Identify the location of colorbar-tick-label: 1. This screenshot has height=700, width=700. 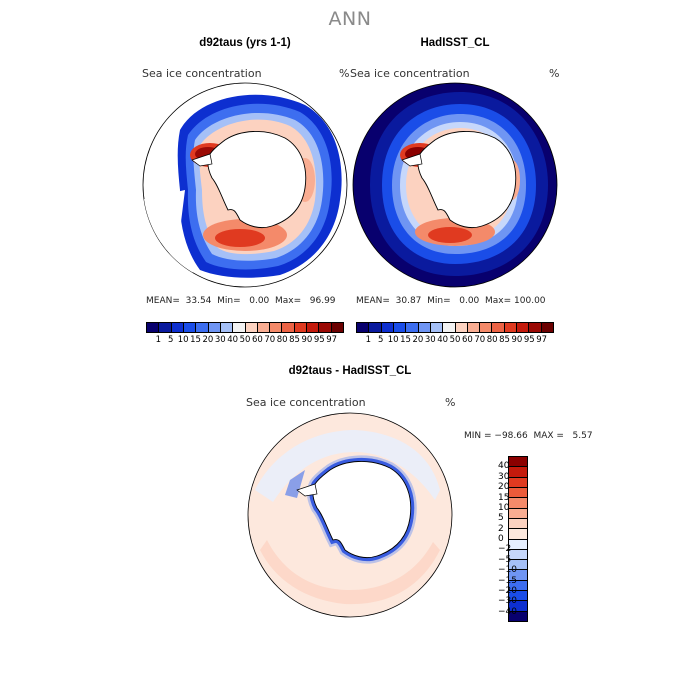
(158, 340).